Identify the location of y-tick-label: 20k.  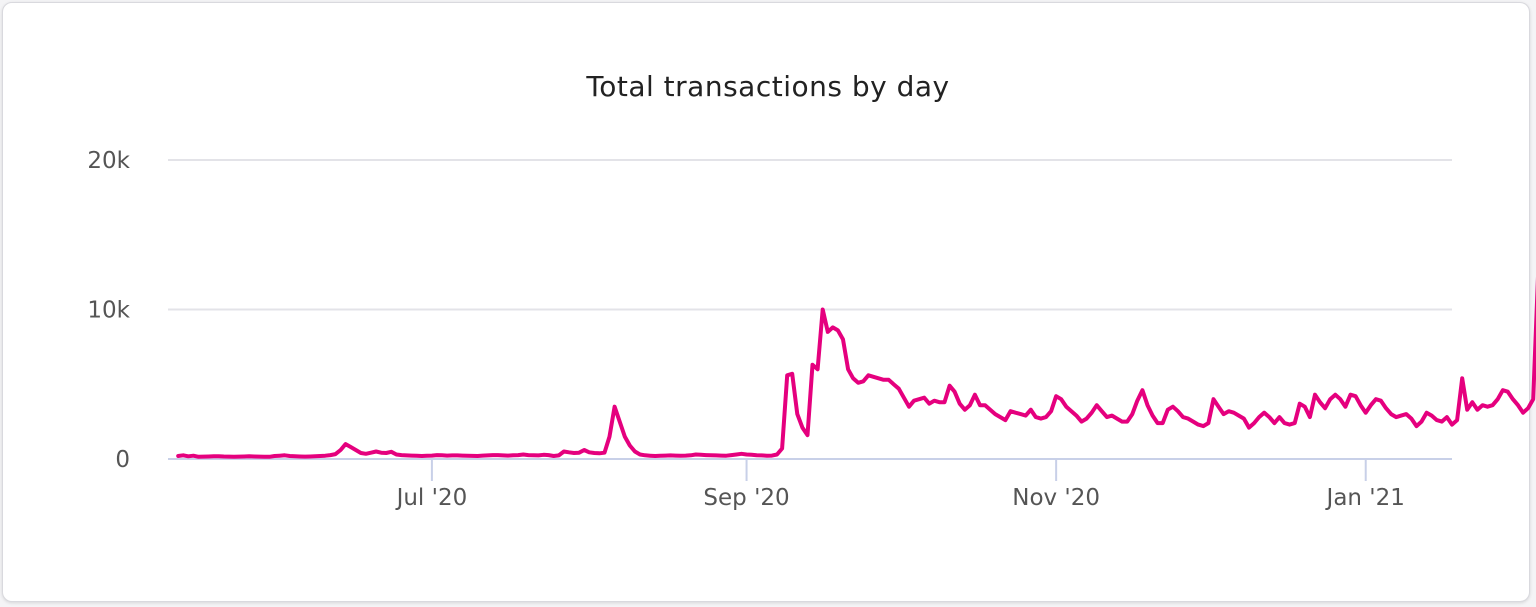
(108, 161).